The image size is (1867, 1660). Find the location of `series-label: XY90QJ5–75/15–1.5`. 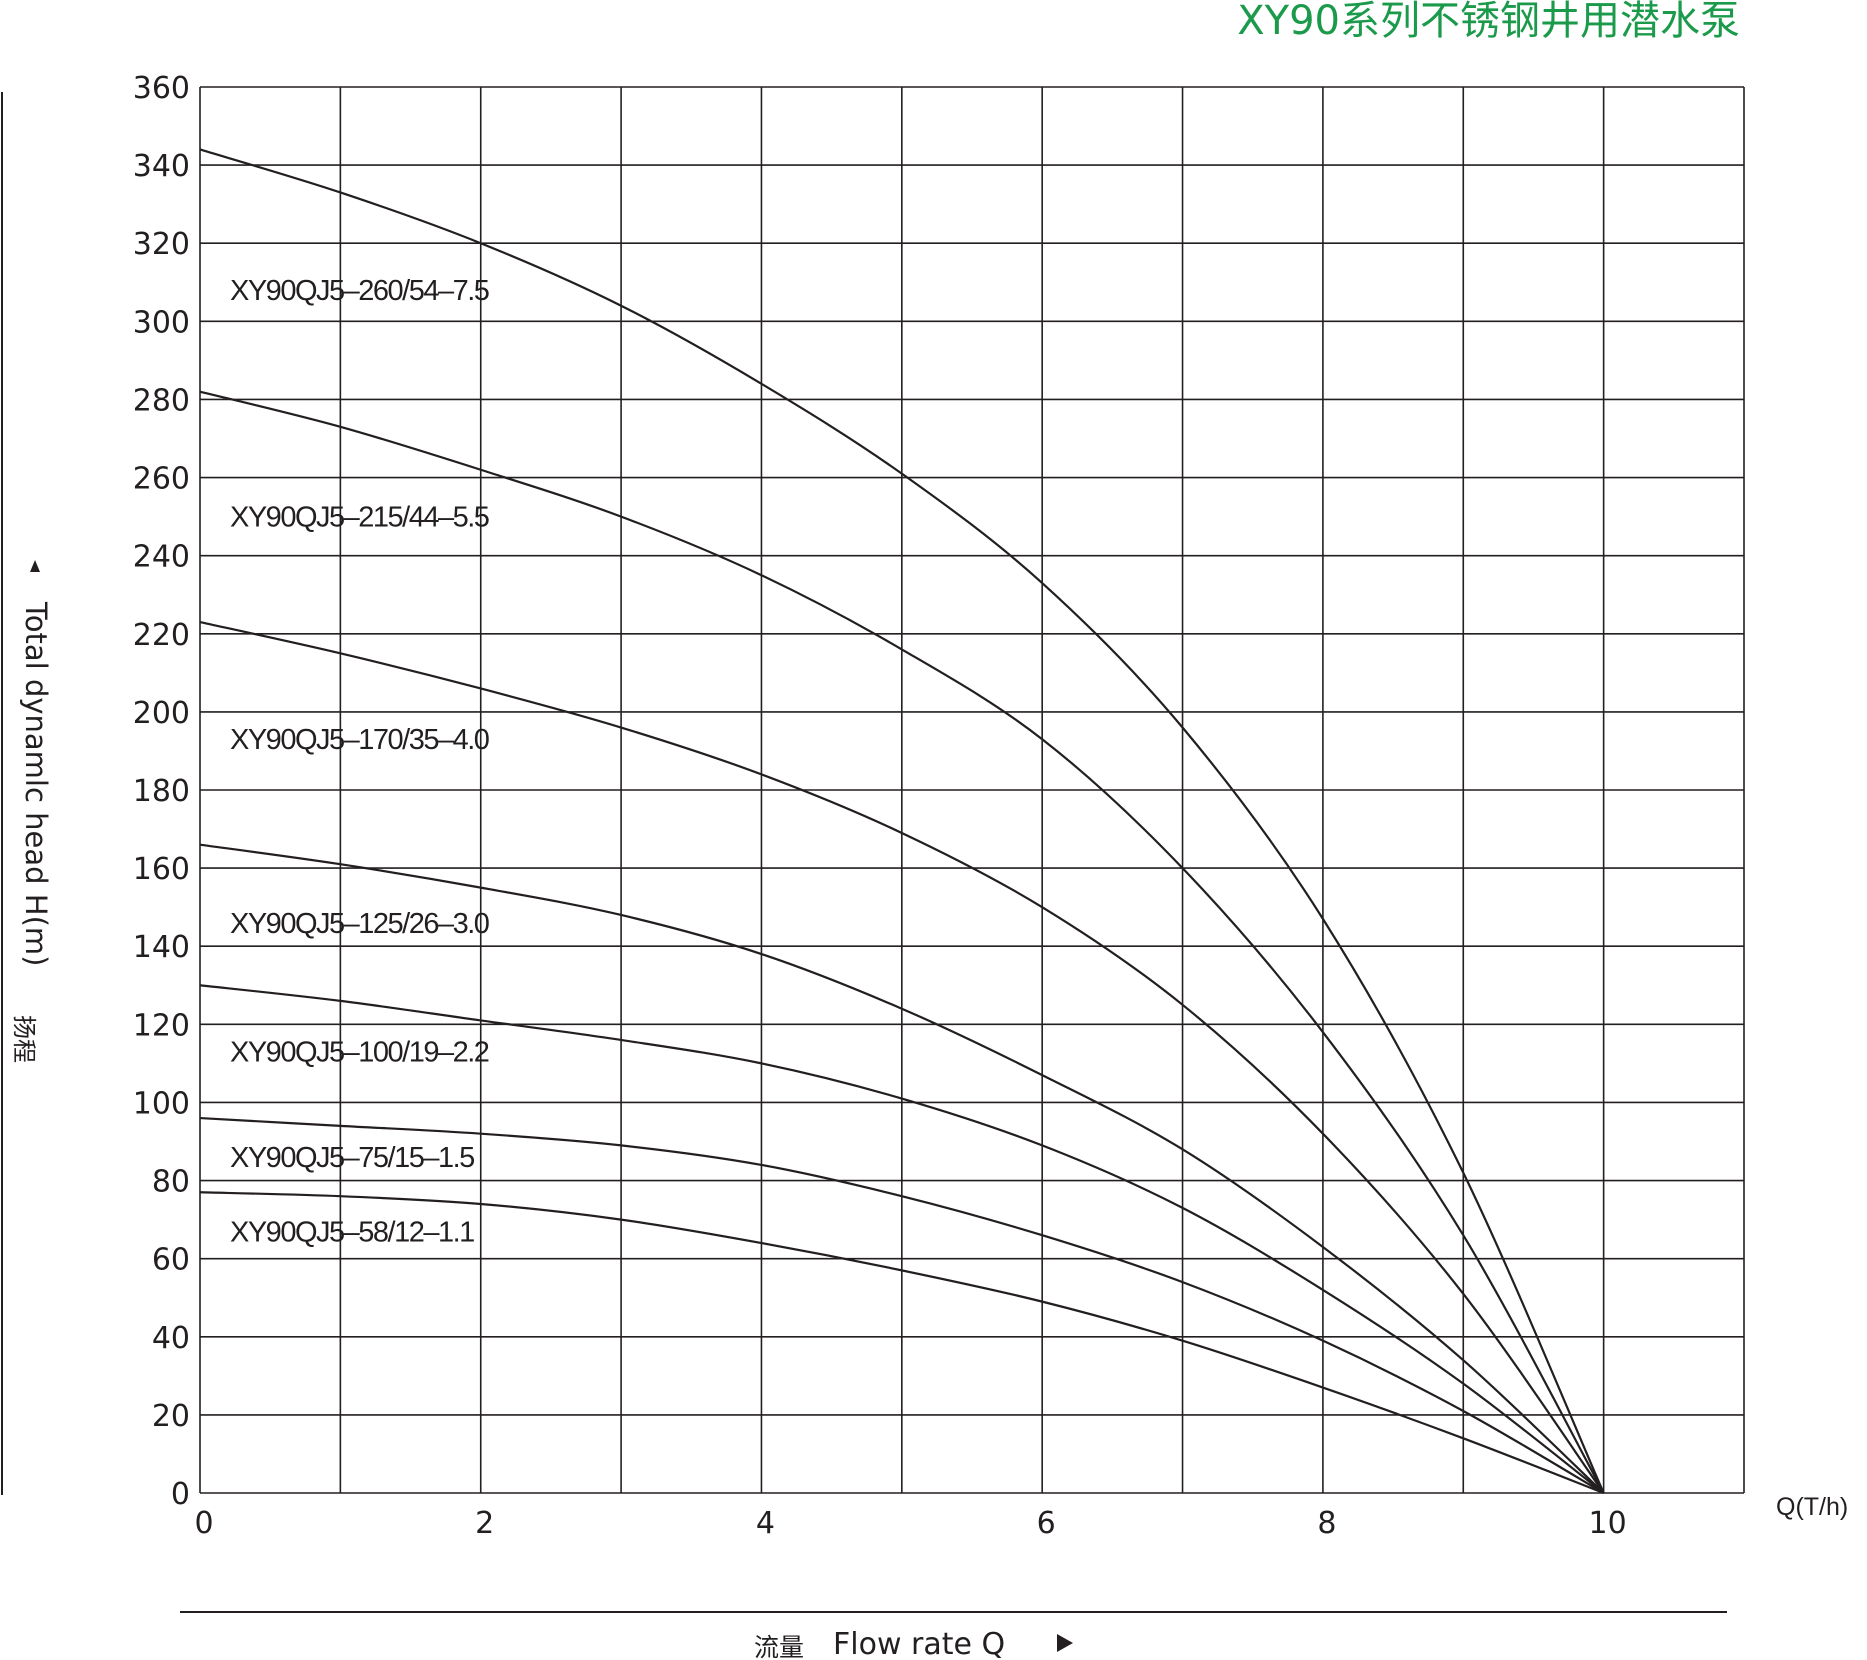

series-label: XY90QJ5–75/15–1.5 is located at coordinates (352, 1158).